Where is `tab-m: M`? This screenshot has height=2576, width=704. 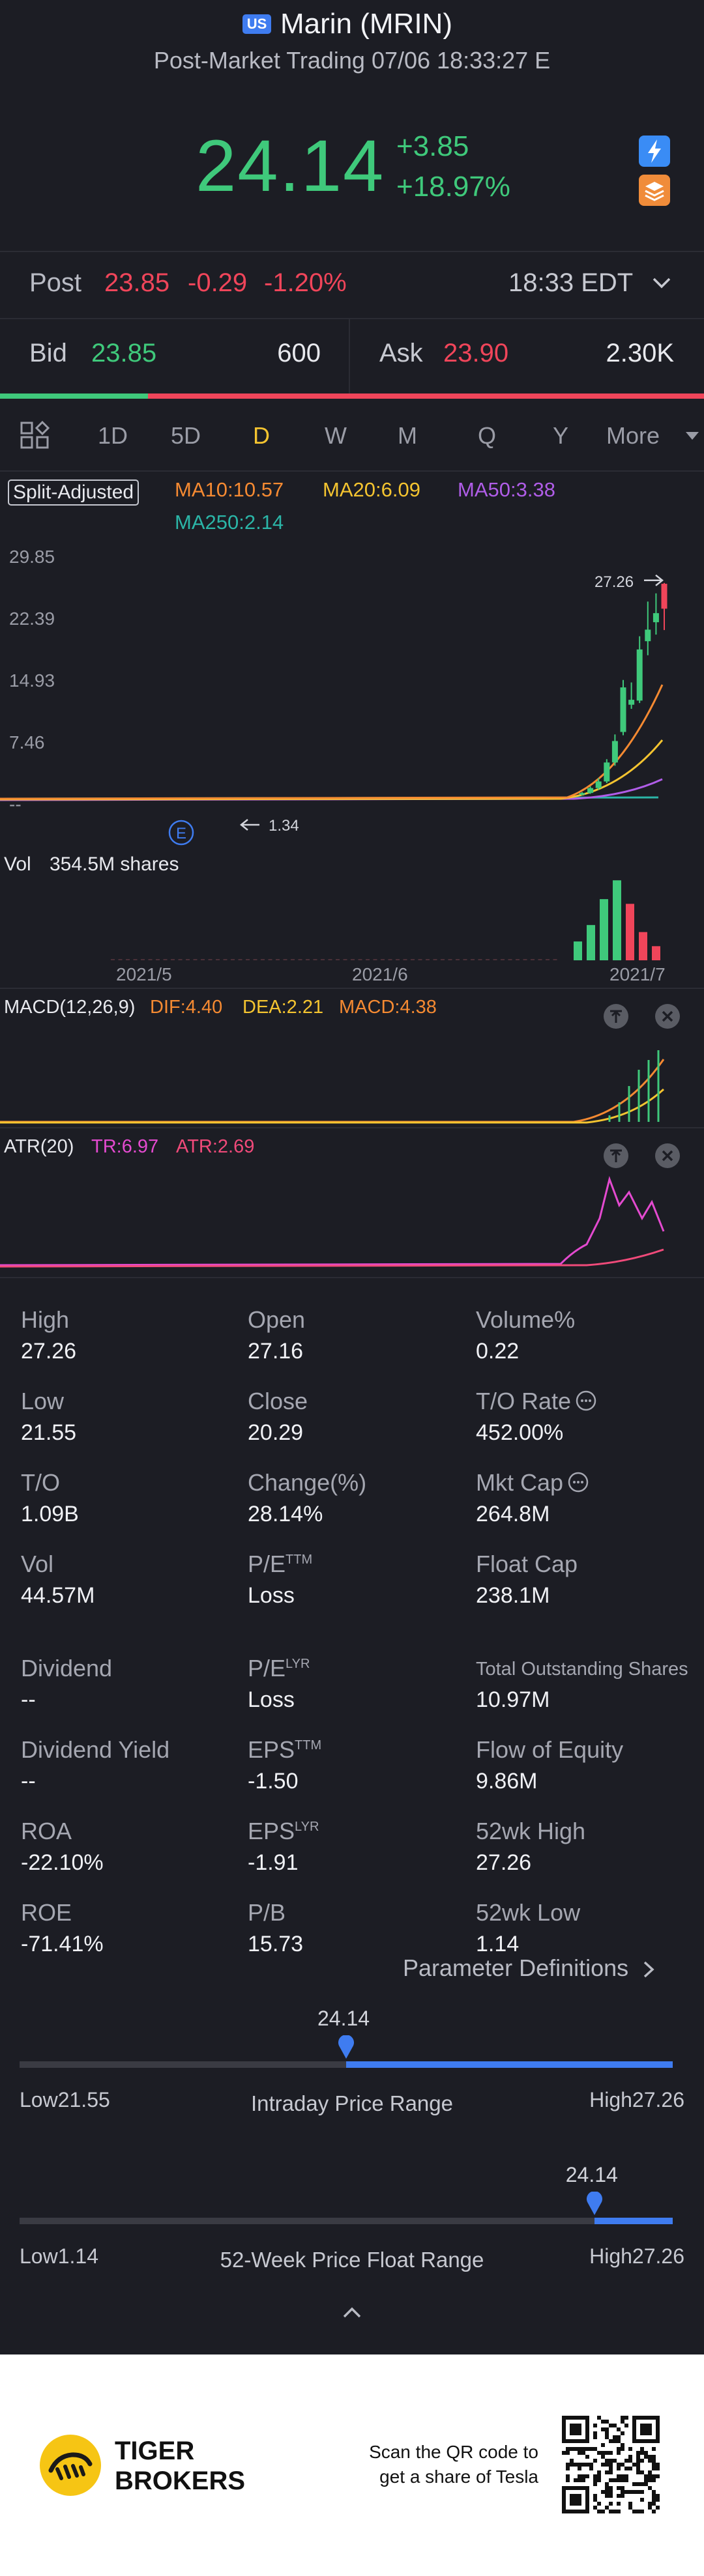 tab-m: M is located at coordinates (408, 435).